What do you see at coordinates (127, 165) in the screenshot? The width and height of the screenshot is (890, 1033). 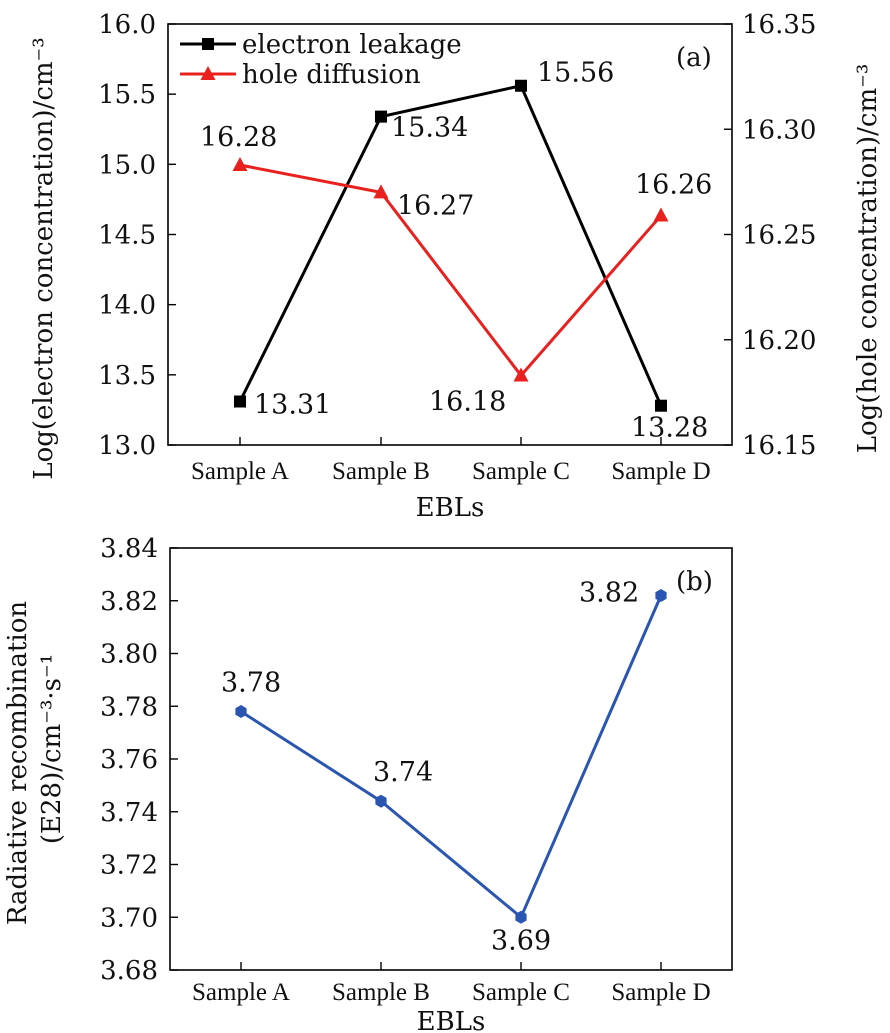 I see `y-tick-label: 15.0` at bounding box center [127, 165].